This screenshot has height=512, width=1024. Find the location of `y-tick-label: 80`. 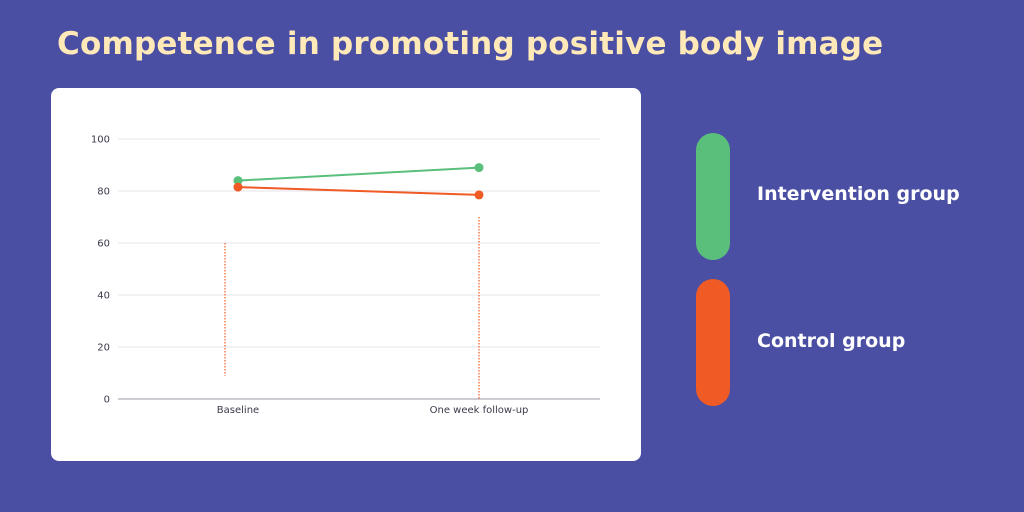

y-tick-label: 80 is located at coordinates (103, 192).